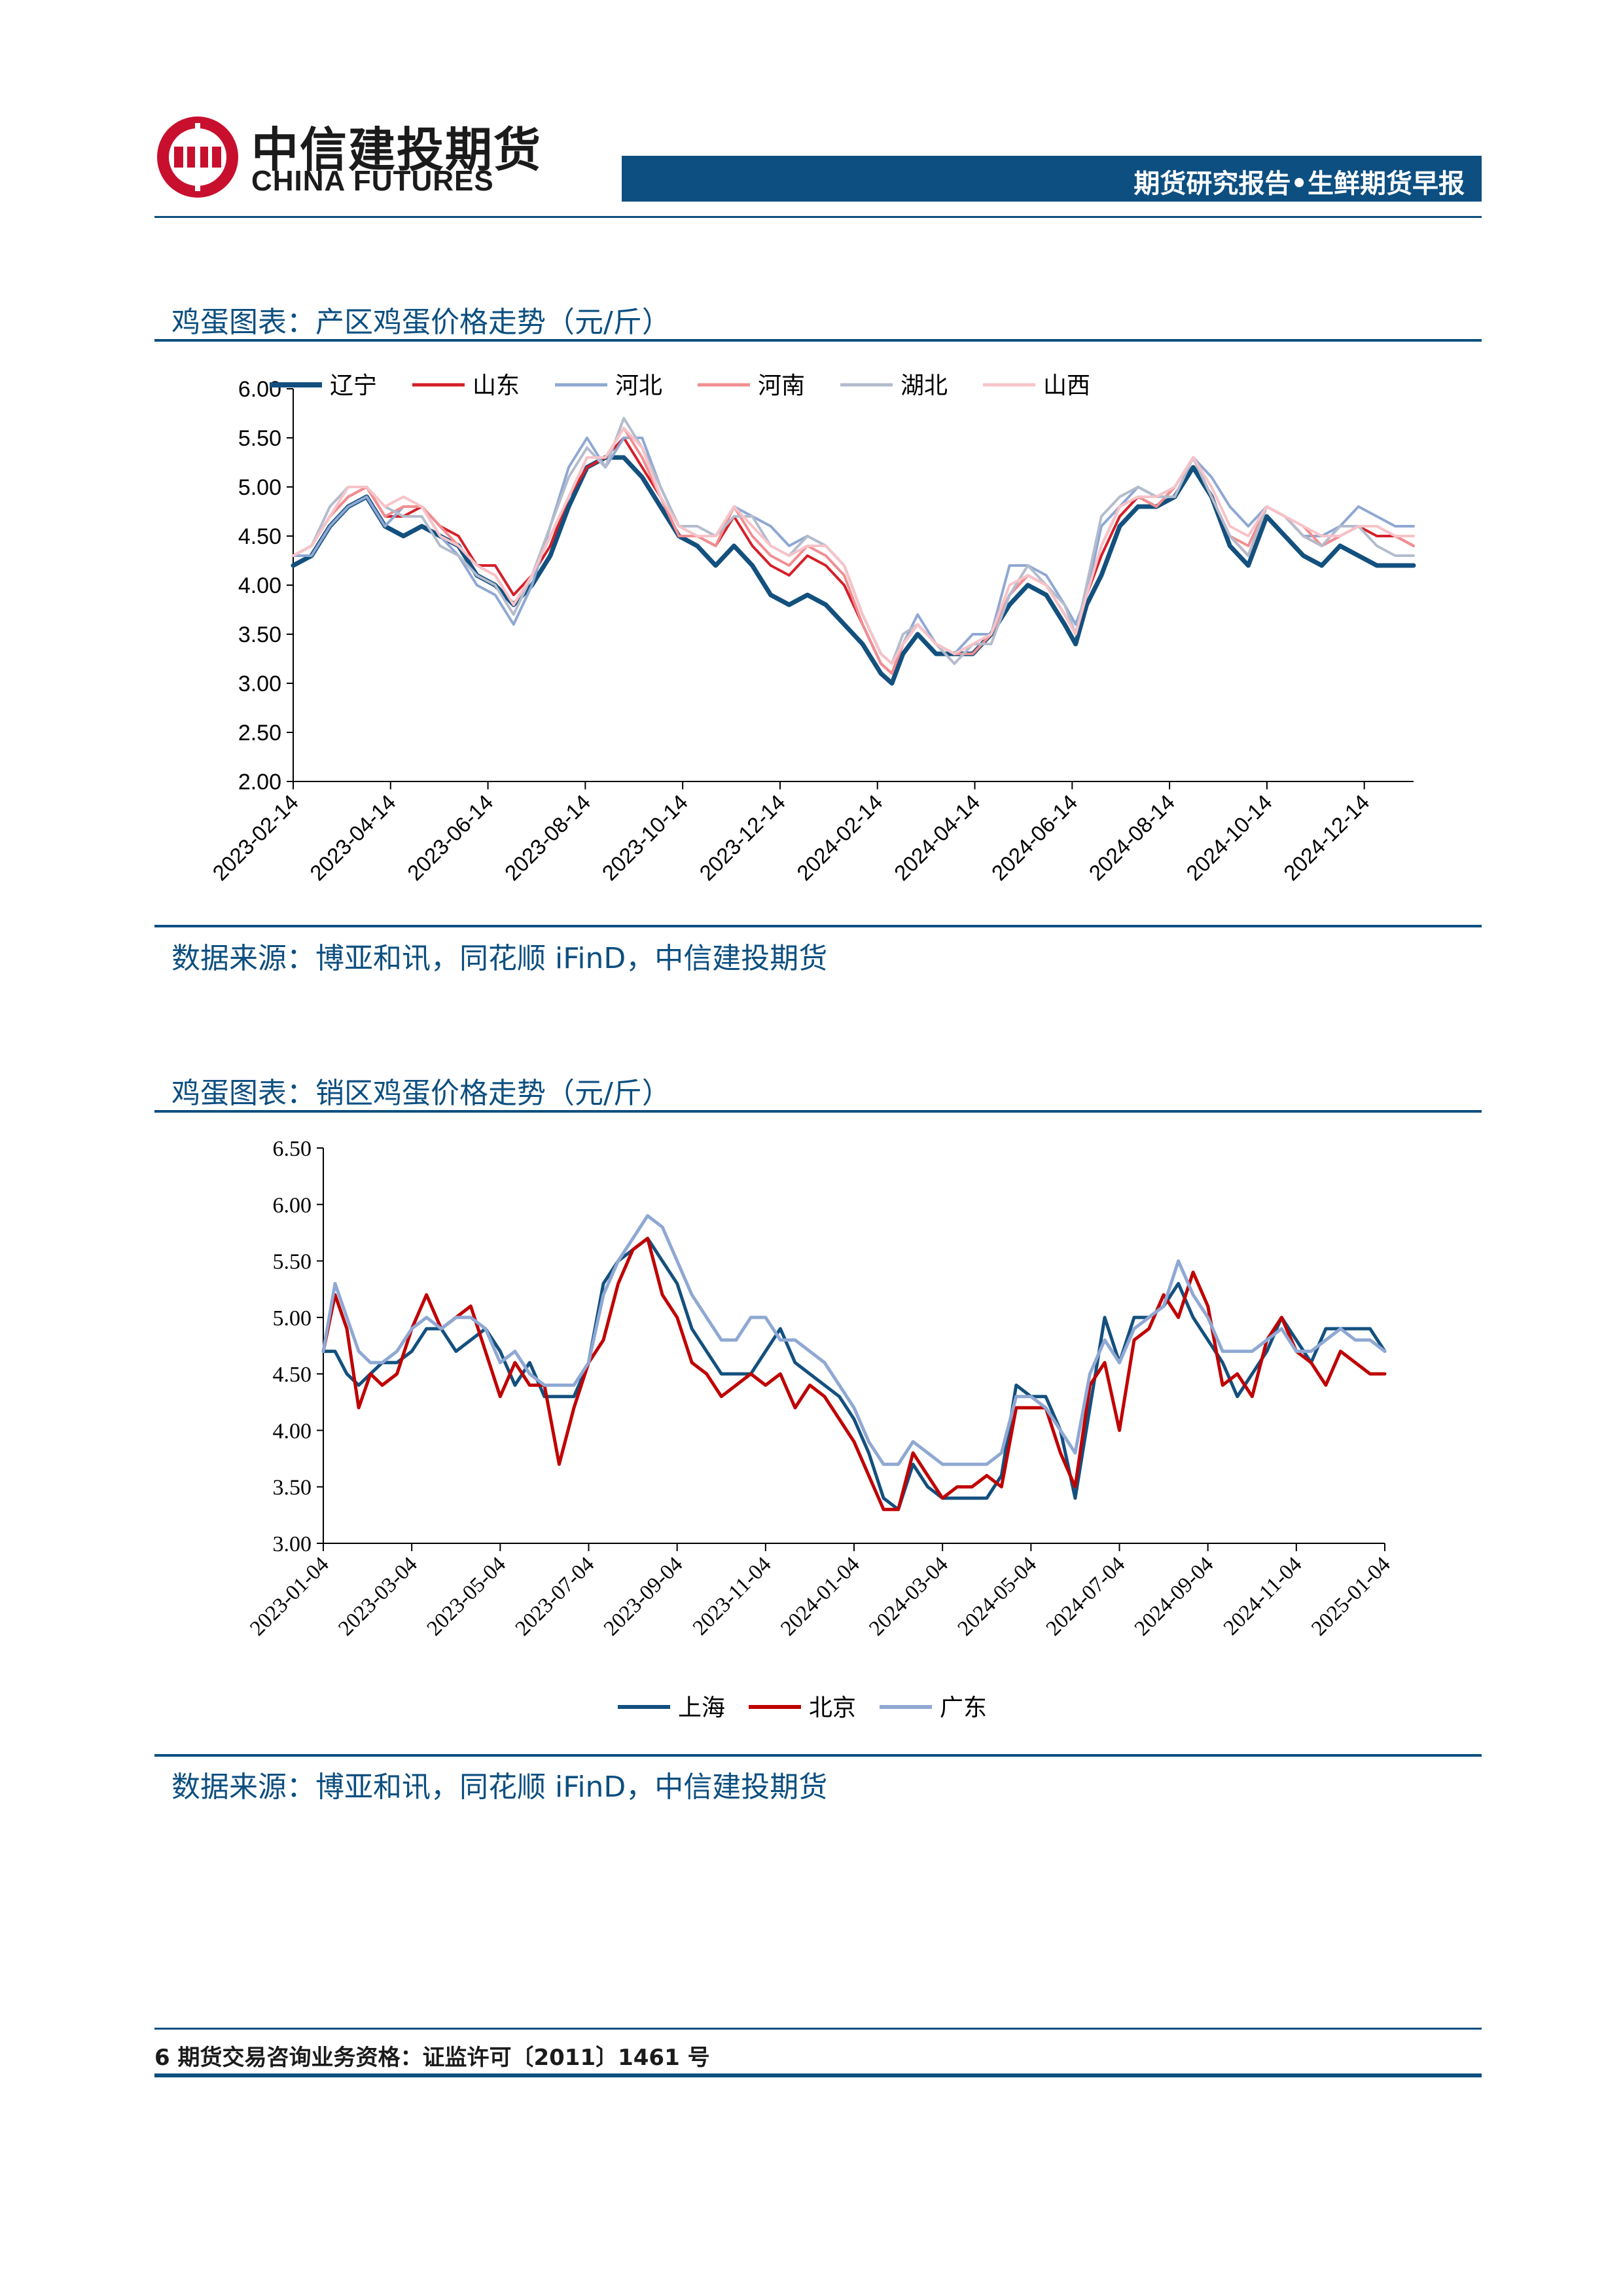 The width and height of the screenshot is (1623, 2296). What do you see at coordinates (908, 1596) in the screenshot?
I see `x-tick-label: 2024-03-04` at bounding box center [908, 1596].